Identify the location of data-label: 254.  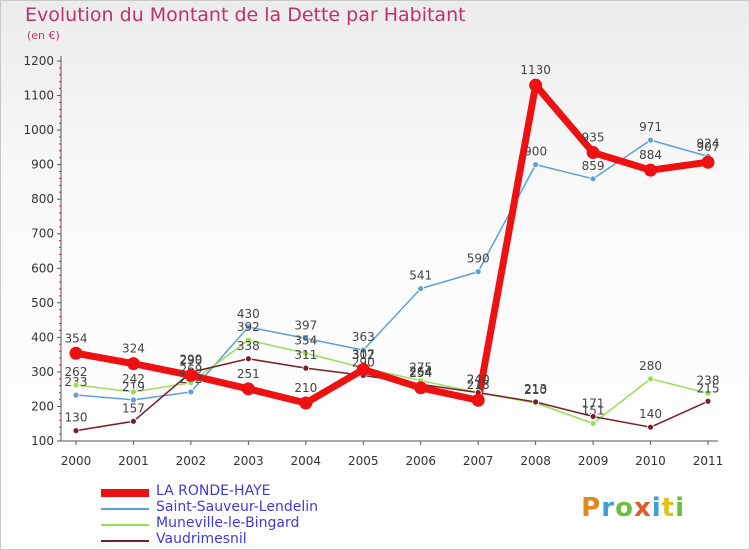
(420, 373).